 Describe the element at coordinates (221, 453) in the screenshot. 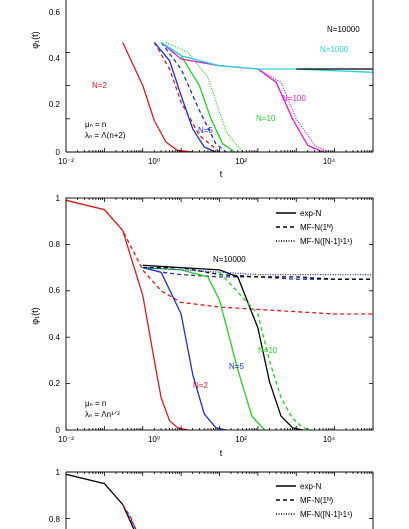

I see `panel-2-xlabel: t` at that location.